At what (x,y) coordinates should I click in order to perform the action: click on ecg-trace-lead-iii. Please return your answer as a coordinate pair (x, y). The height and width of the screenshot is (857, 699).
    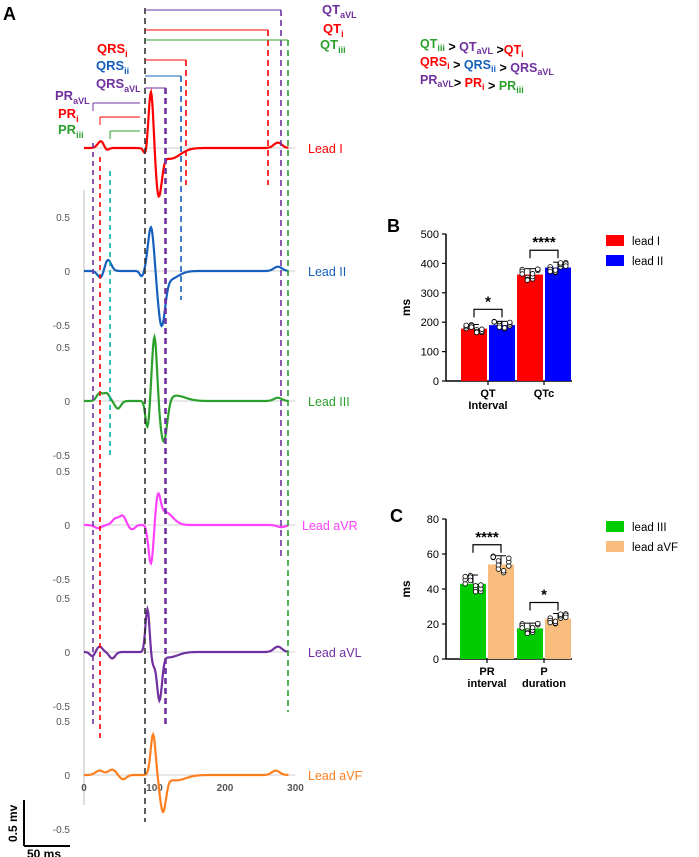
    Looking at the image, I should click on (186, 388).